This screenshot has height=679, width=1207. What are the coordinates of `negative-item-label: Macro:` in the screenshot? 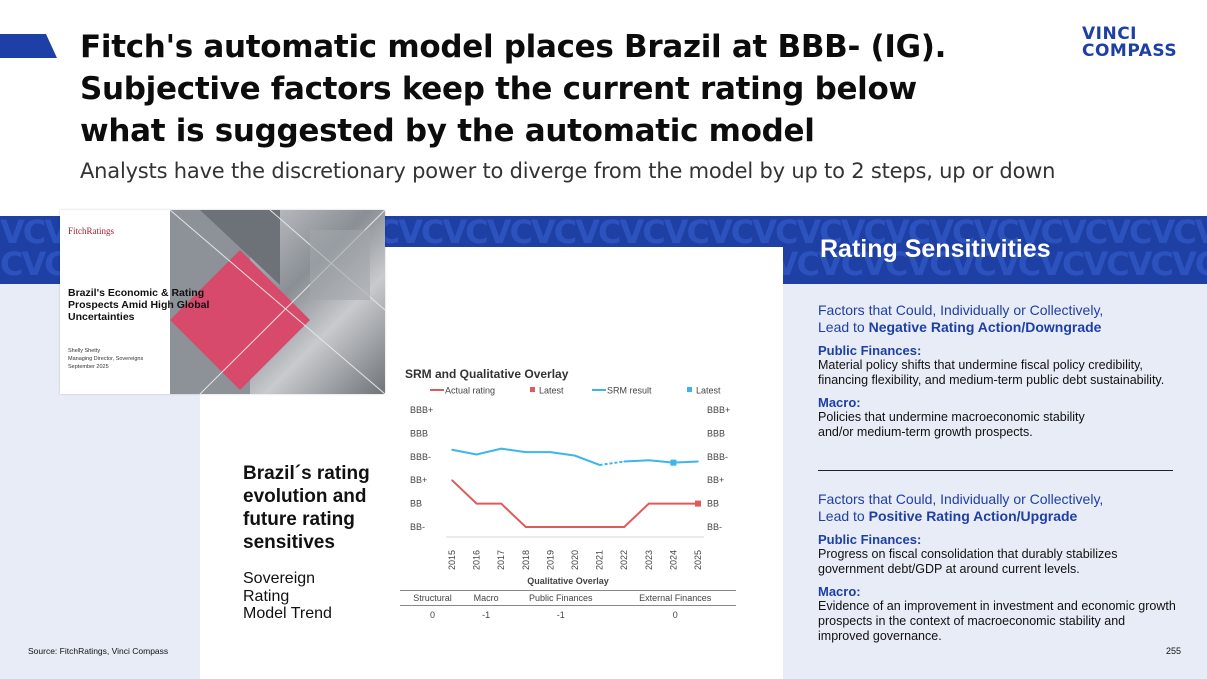 It's located at (839, 402).